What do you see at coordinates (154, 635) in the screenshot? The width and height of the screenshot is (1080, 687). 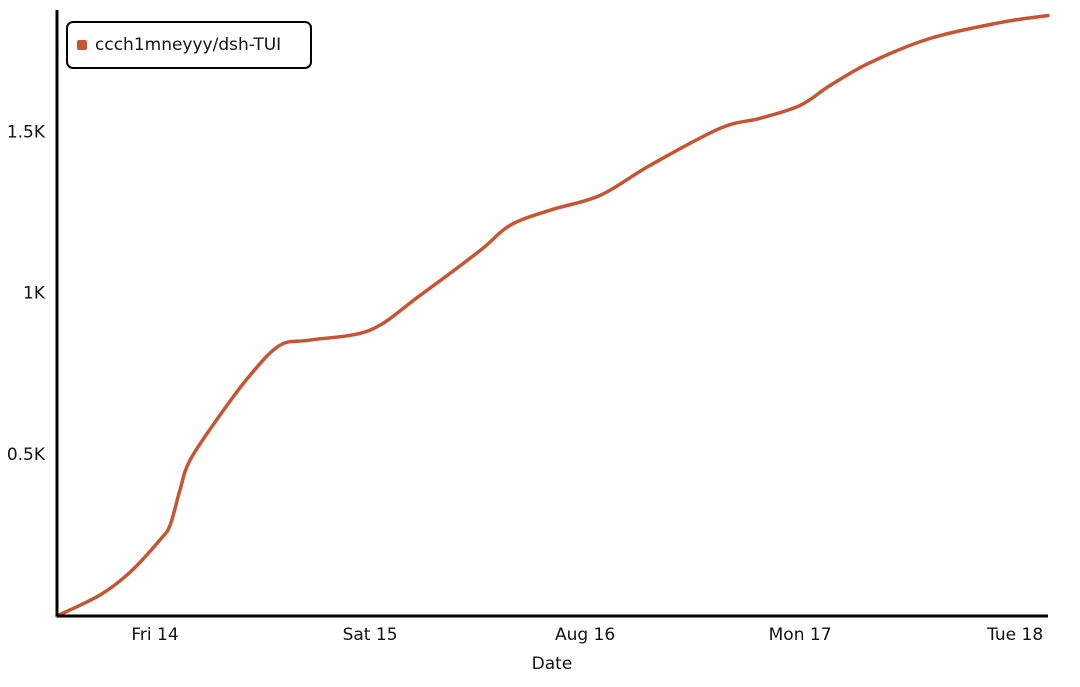 I see `x-tick-label: Fri 14` at bounding box center [154, 635].